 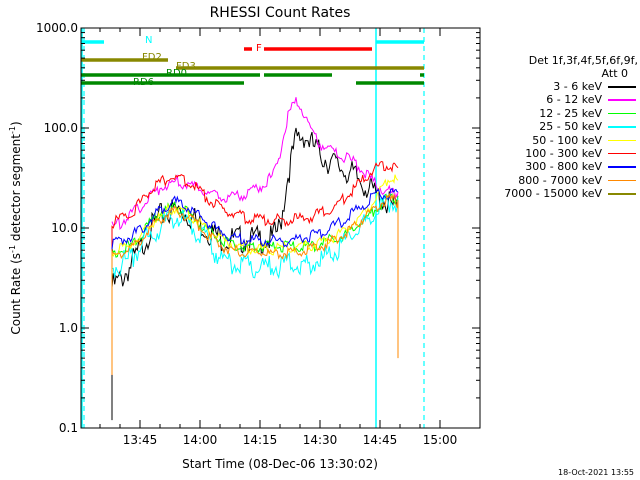 I want to click on y-tick-label: 100.0, so click(x=61, y=128).